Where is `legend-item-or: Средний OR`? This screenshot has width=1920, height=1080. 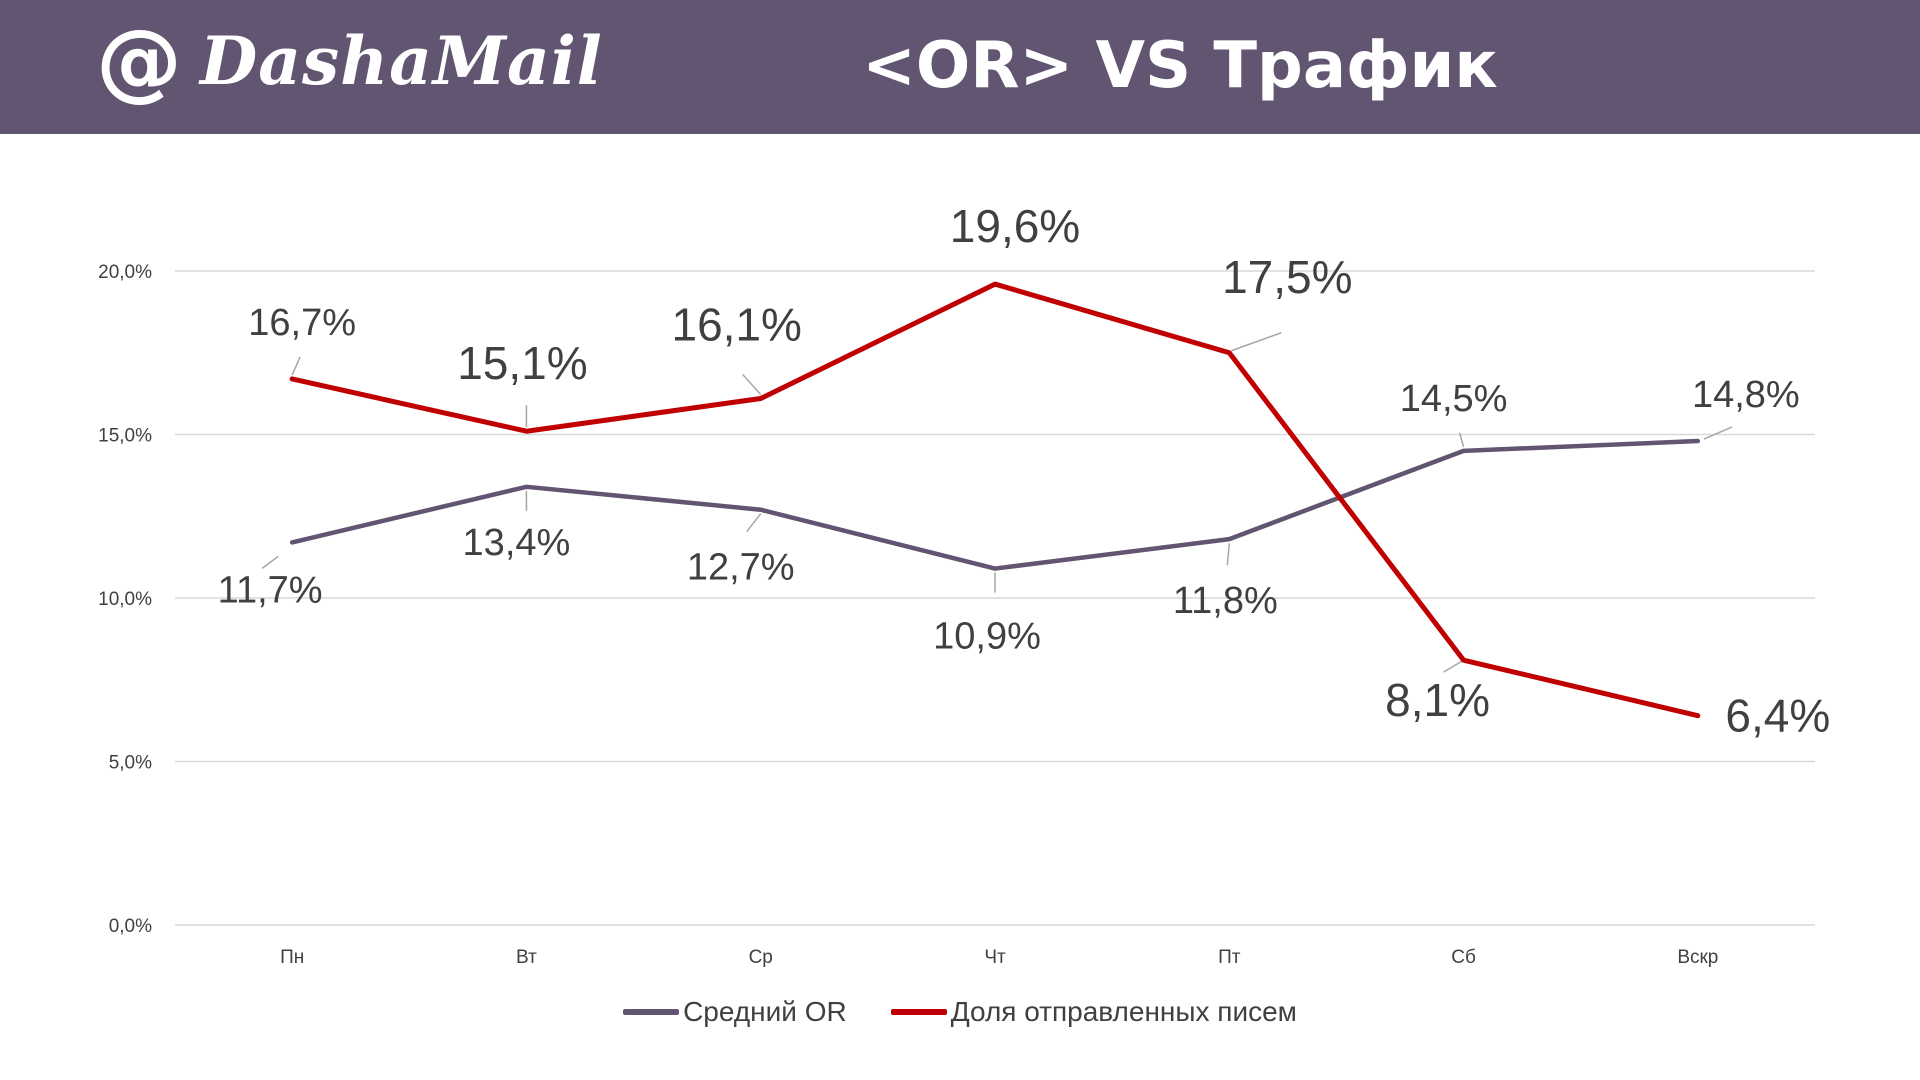 legend-item-or: Средний OR is located at coordinates (735, 1012).